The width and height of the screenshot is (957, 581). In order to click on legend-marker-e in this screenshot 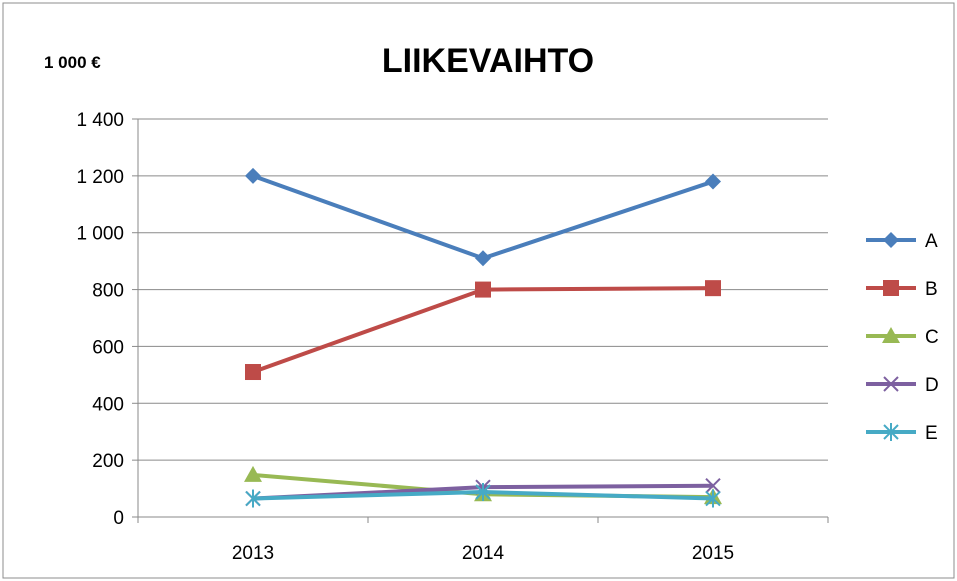, I will do `click(891, 432)`.